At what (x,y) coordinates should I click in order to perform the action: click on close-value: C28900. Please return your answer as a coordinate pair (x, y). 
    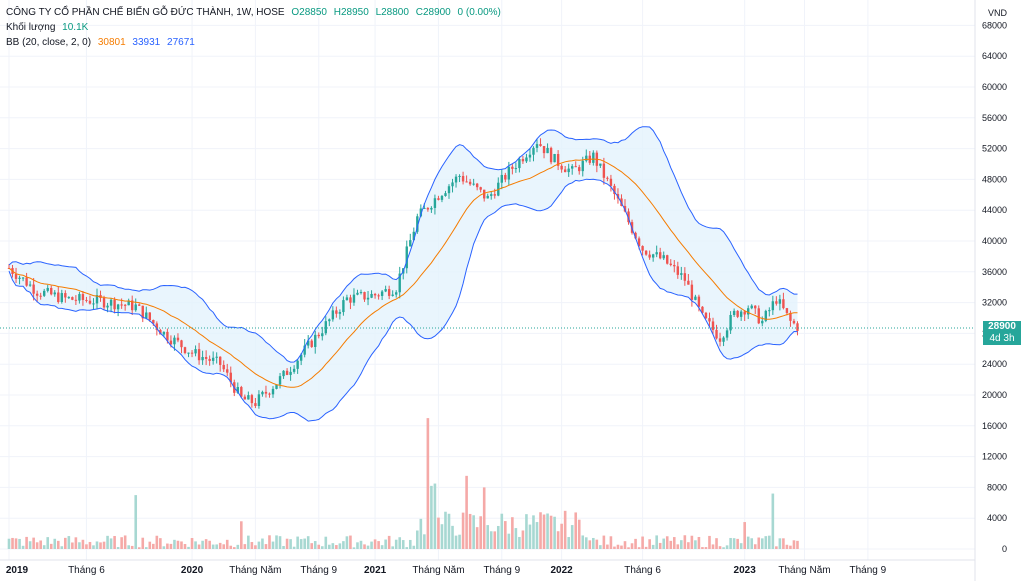
    Looking at the image, I should click on (433, 12).